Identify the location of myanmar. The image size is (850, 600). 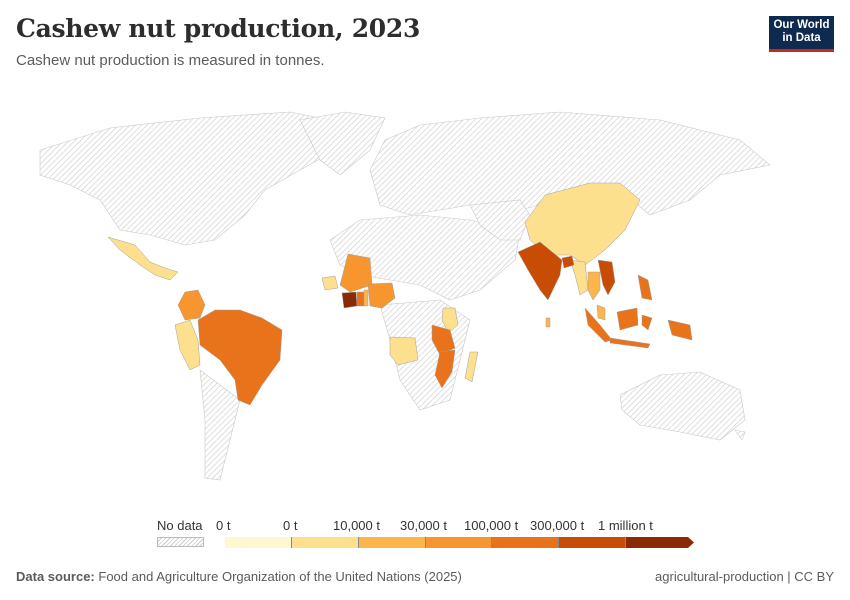
(579, 277).